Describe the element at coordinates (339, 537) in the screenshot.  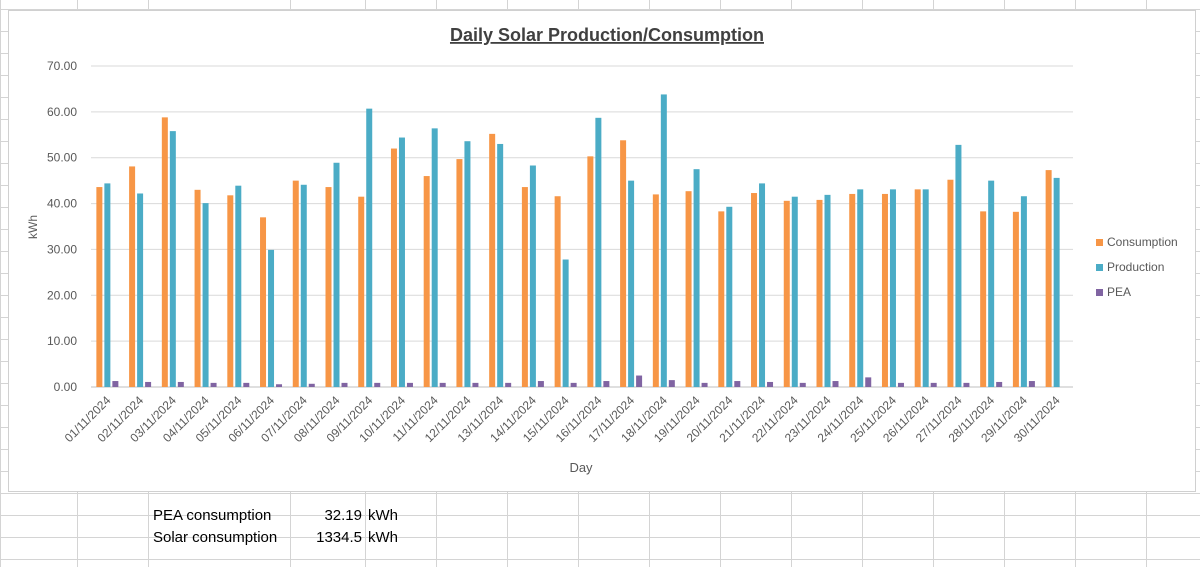
I see `solar-consumption-value: 1334.5` at that location.